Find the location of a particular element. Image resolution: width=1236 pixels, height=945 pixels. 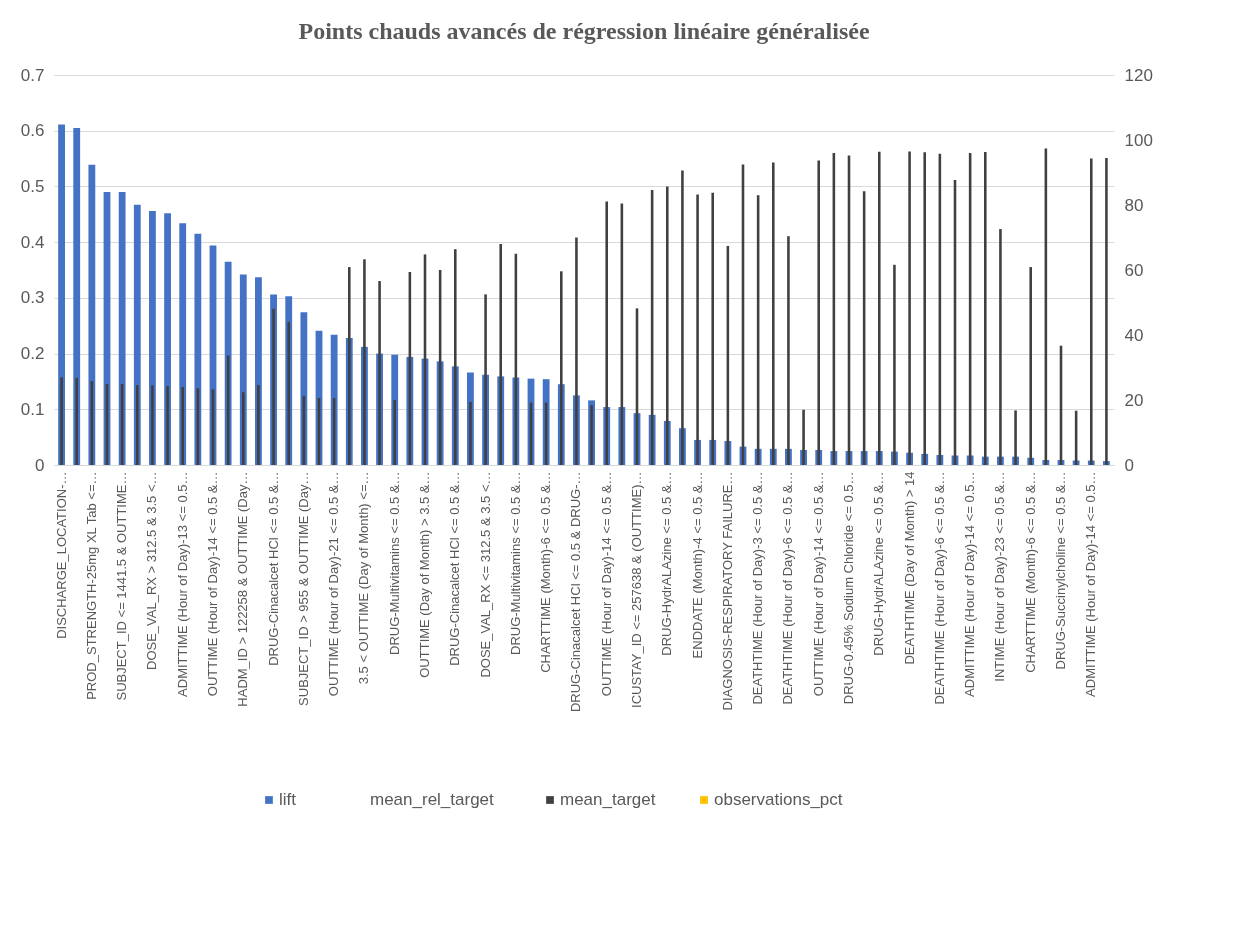

y2-tick-label: 60 is located at coordinates (1134, 270).